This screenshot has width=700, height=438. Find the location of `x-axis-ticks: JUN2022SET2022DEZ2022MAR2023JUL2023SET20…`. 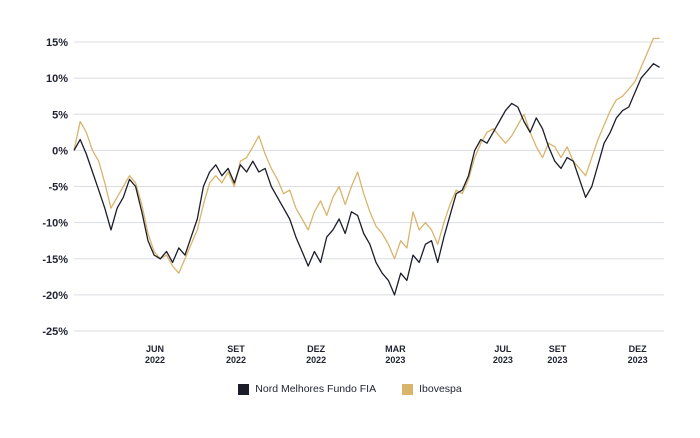

x-axis-ticks: JUN2022SET2022DEZ2022MAR2023JUL2023SET20… is located at coordinates (396, 354).